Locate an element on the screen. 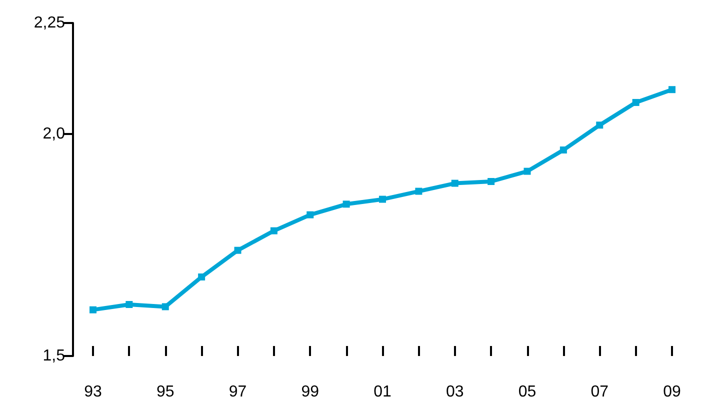  y-tick-label: 1,5 is located at coordinates (54, 356).